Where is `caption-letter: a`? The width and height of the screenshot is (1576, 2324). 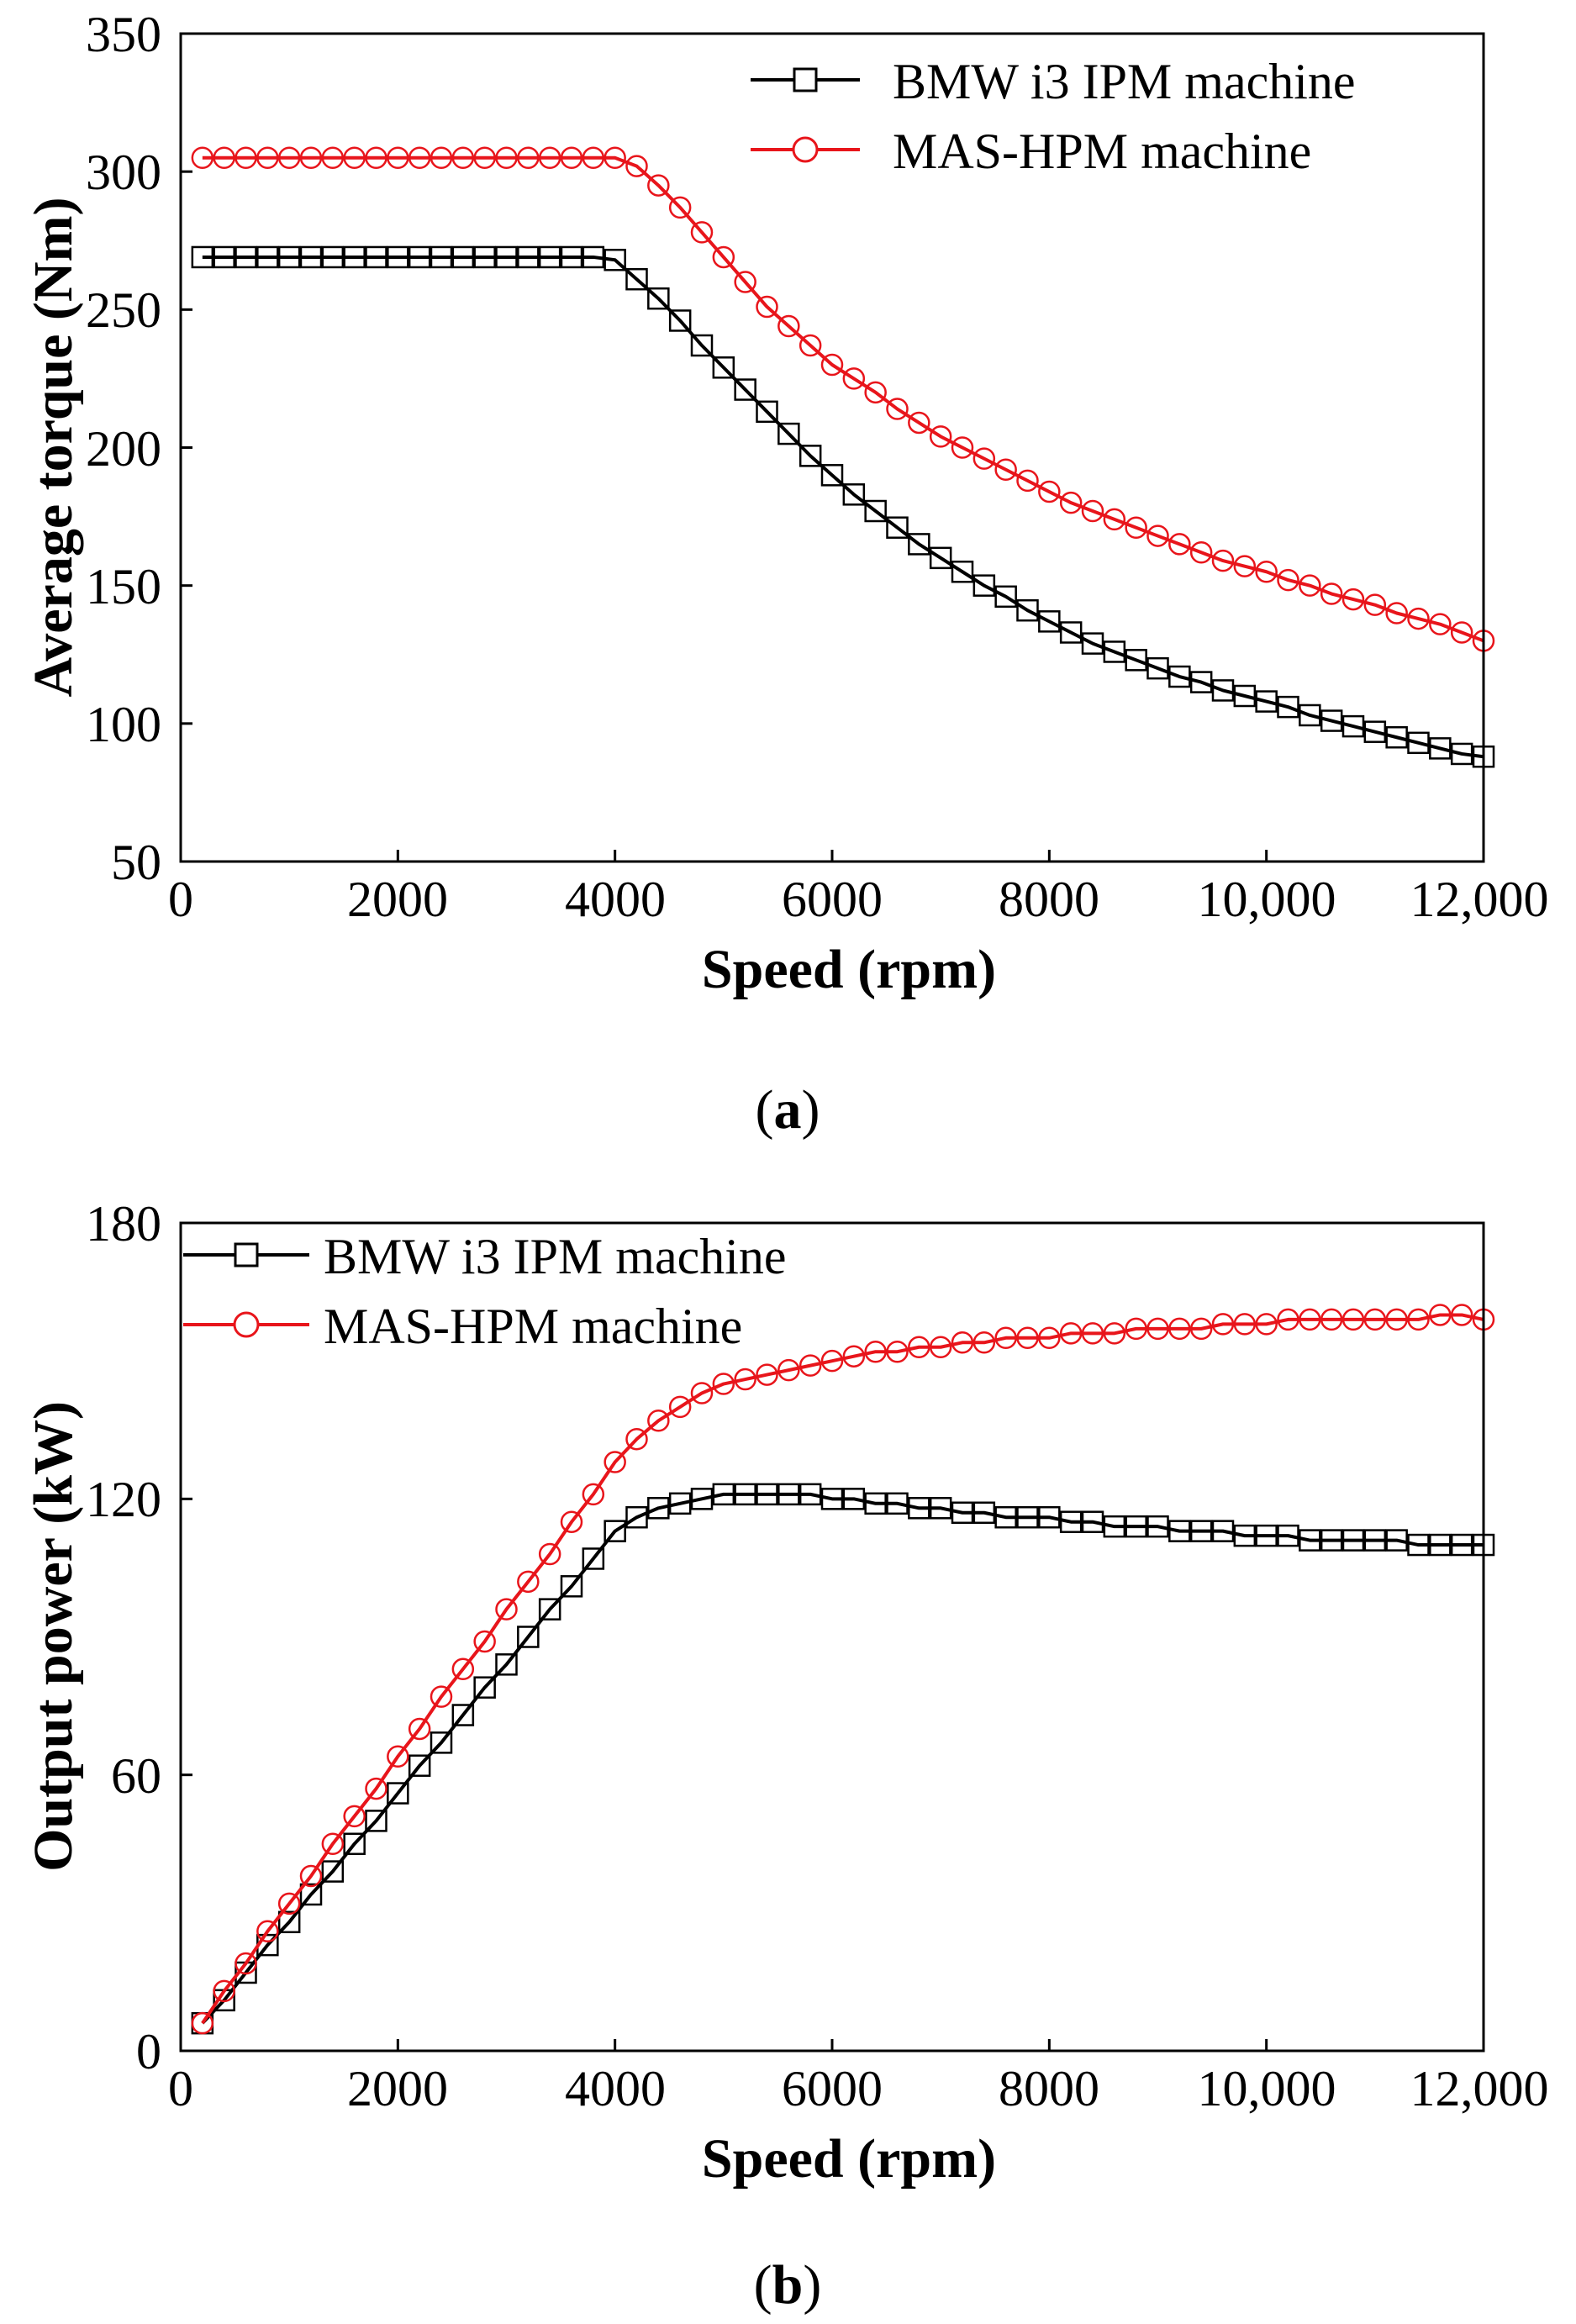 caption-letter: a is located at coordinates (788, 1110).